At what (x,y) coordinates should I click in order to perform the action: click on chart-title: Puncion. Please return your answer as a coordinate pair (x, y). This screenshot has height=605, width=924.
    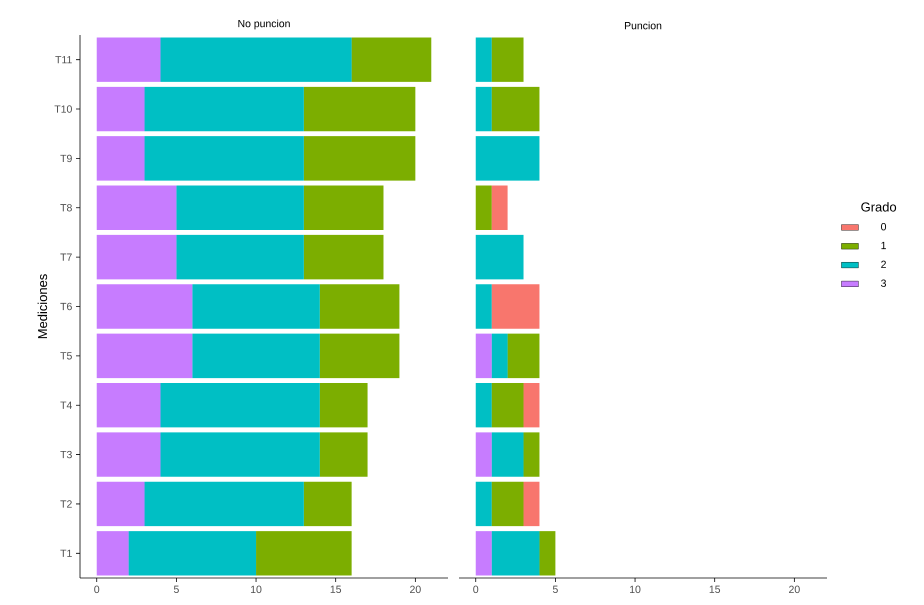
    Looking at the image, I should click on (643, 26).